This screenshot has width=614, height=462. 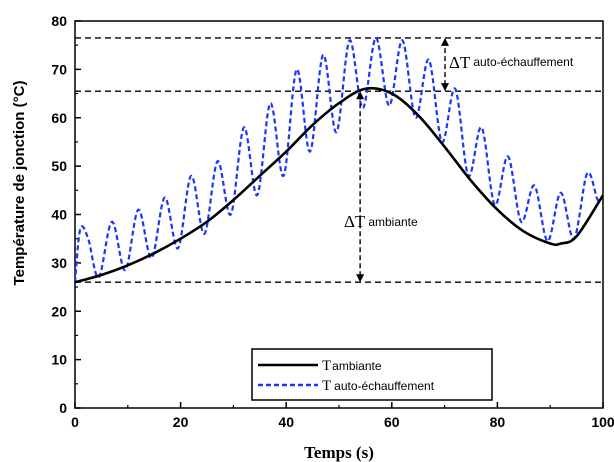 I want to click on y-tick-label: 80, so click(x=59, y=21).